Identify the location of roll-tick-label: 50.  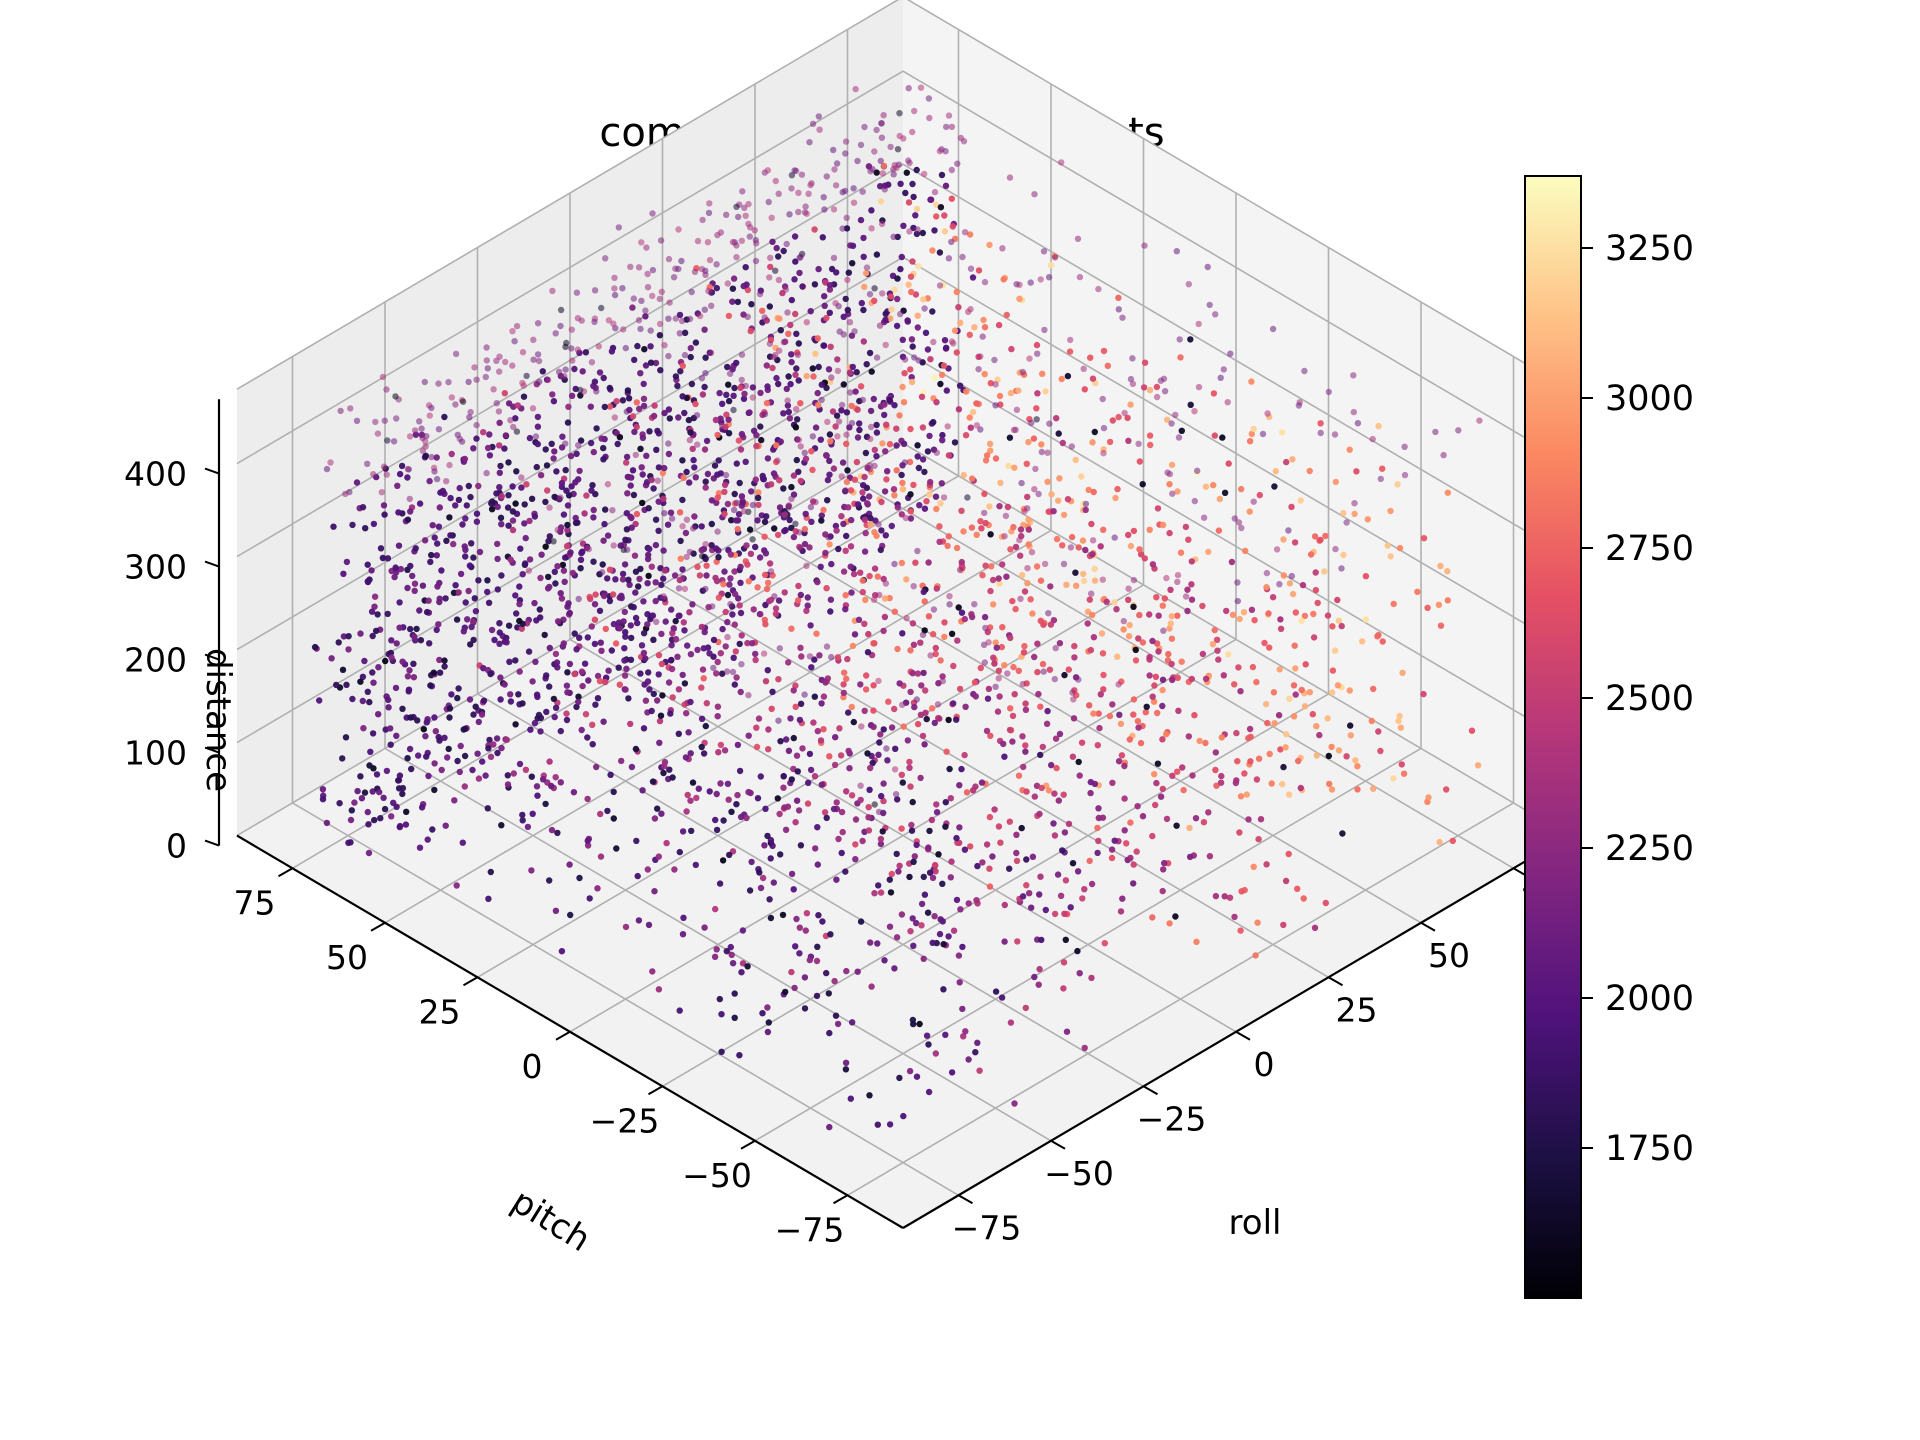
(1449, 955).